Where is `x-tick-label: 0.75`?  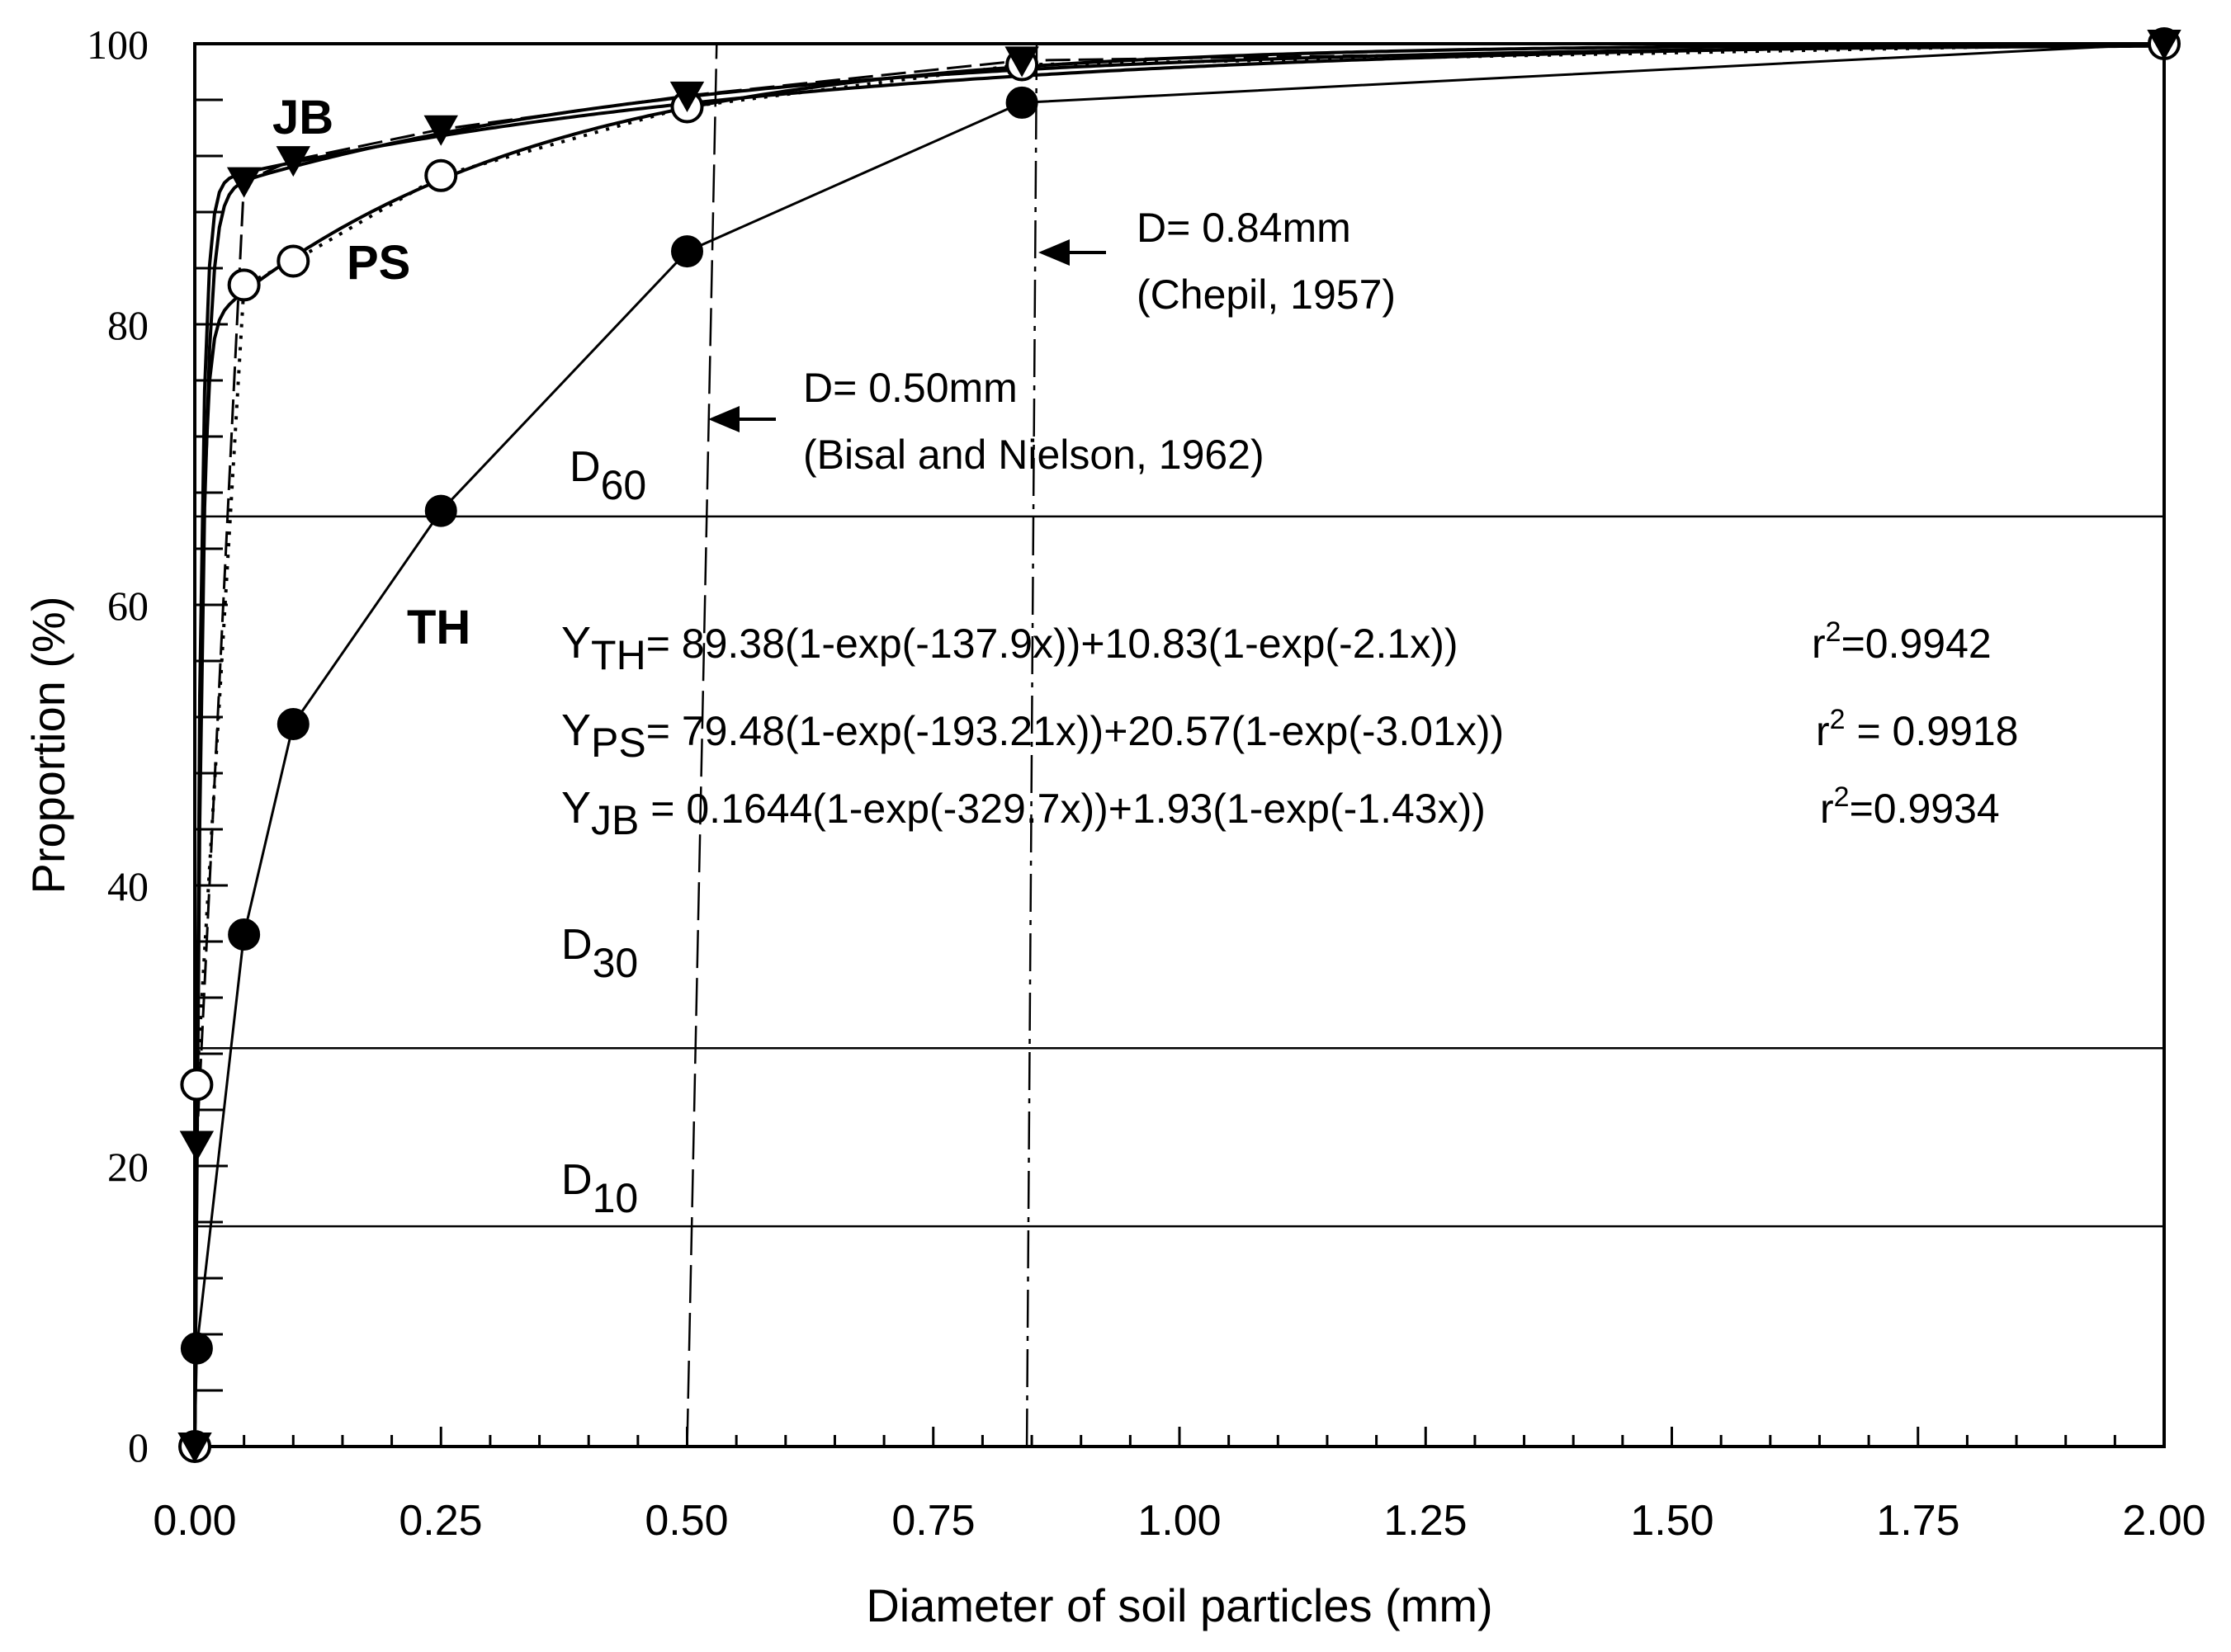 x-tick-label: 0.75 is located at coordinates (933, 1521).